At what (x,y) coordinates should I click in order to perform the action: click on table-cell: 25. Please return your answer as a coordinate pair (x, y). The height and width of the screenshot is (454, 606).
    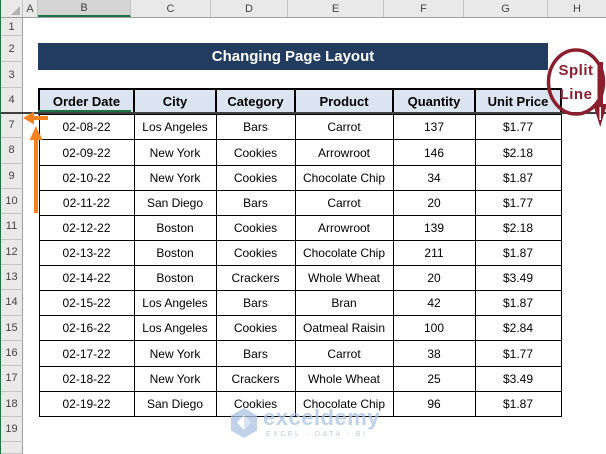
    Looking at the image, I should click on (434, 378).